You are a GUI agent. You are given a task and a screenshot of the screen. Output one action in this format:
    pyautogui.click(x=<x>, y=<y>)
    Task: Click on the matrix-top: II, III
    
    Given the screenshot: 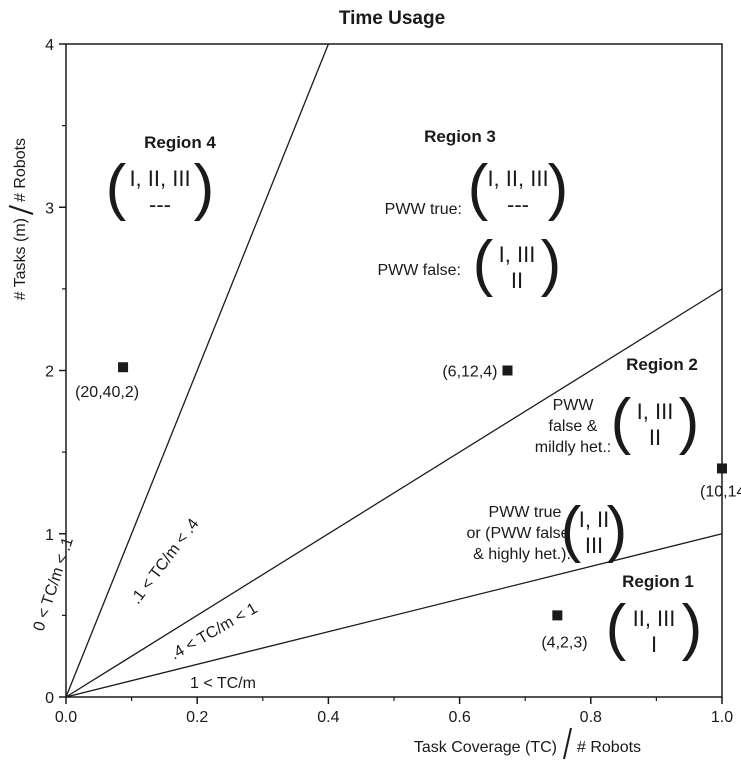 What is the action you would take?
    pyautogui.click(x=654, y=618)
    